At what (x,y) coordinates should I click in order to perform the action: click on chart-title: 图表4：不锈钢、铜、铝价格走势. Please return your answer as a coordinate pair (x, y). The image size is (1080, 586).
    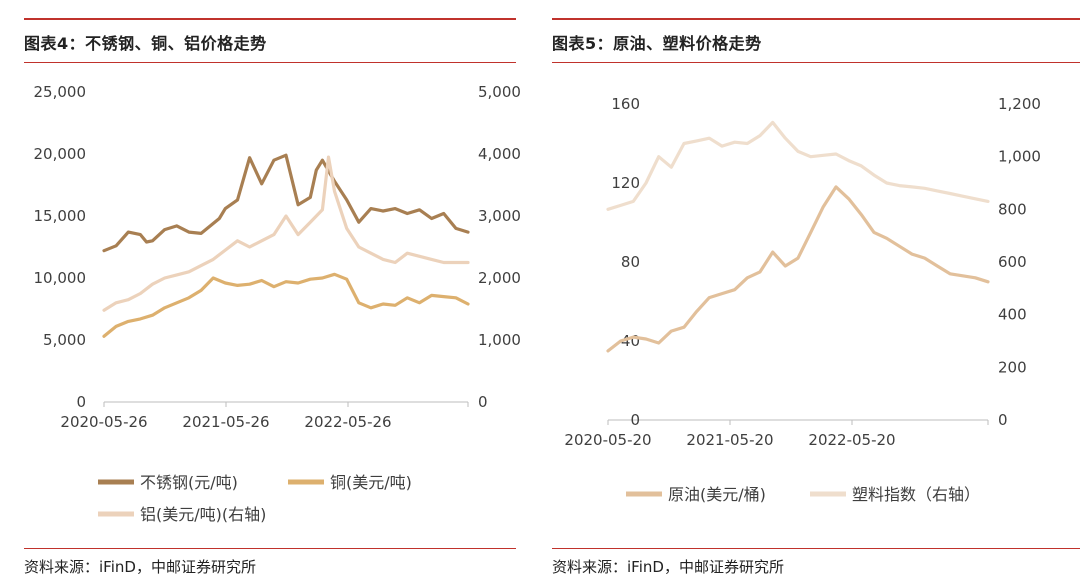
    Looking at the image, I should click on (145, 42).